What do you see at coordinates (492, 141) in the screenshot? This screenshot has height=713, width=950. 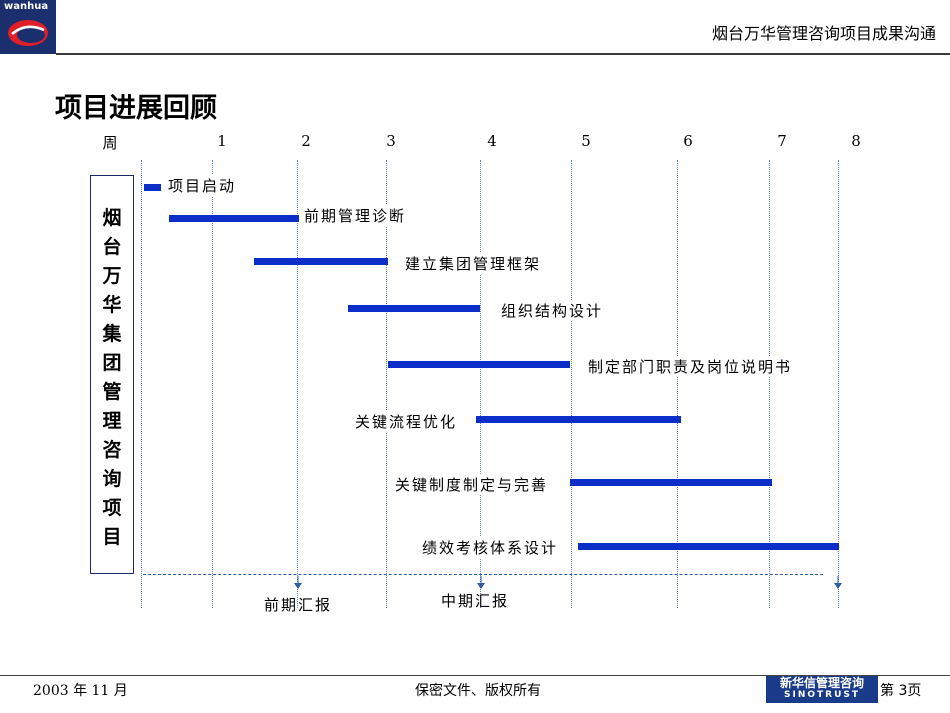 I see `week-label: 4` at bounding box center [492, 141].